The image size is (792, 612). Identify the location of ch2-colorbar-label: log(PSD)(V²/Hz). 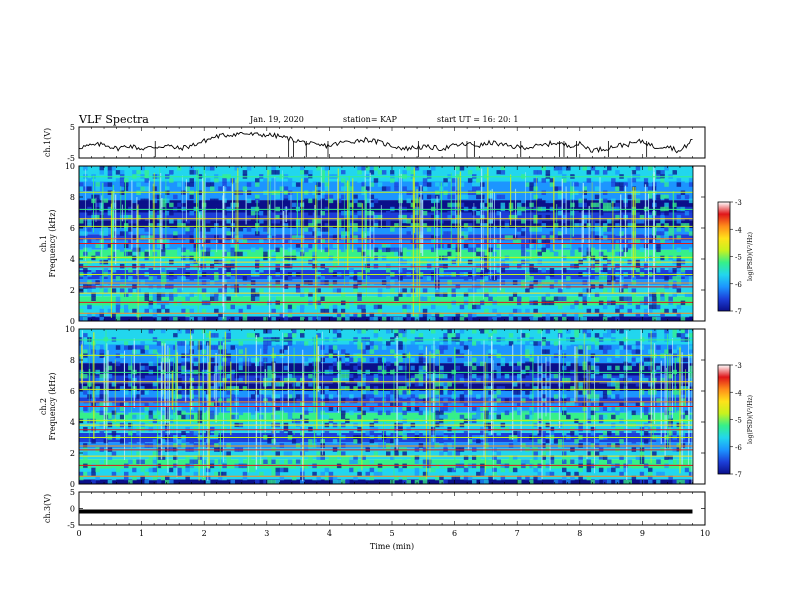
(750, 419).